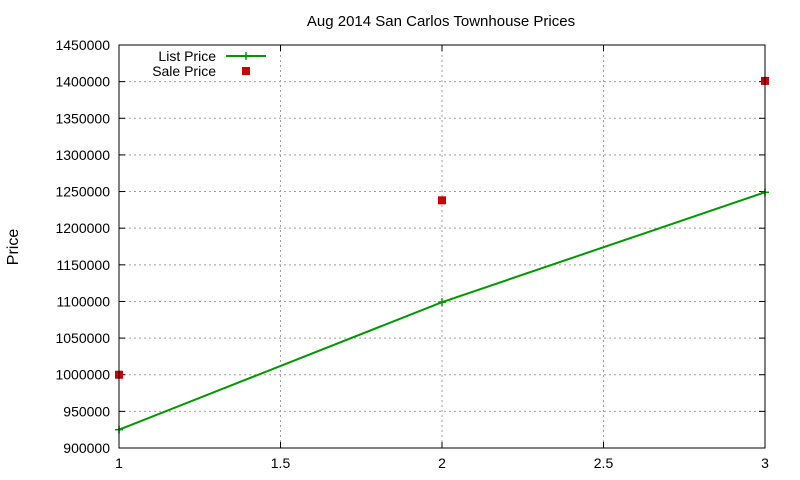 Image resolution: width=800 pixels, height=480 pixels. I want to click on chart-title: Aug 2014 San Carlos Townhouse Prices, so click(441, 21).